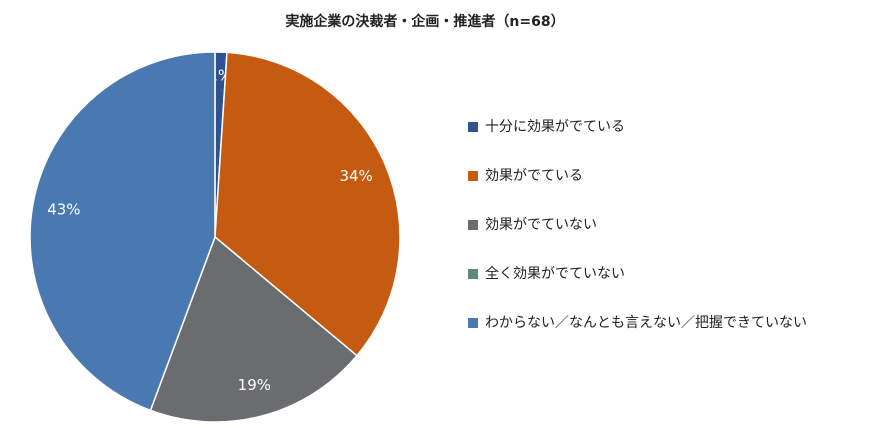 The height and width of the screenshot is (428, 880). Describe the element at coordinates (541, 225) in the screenshot. I see `legend-label: 効果がでていない` at that location.